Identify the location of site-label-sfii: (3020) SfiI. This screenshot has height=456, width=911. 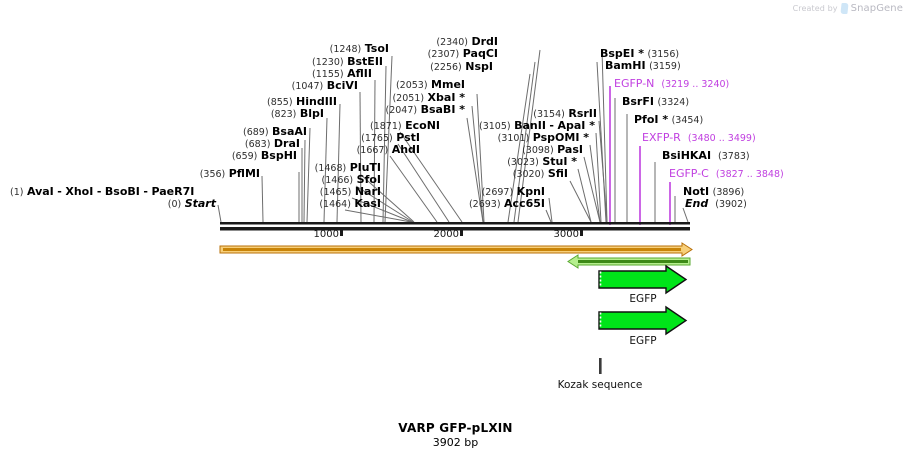
(540, 174).